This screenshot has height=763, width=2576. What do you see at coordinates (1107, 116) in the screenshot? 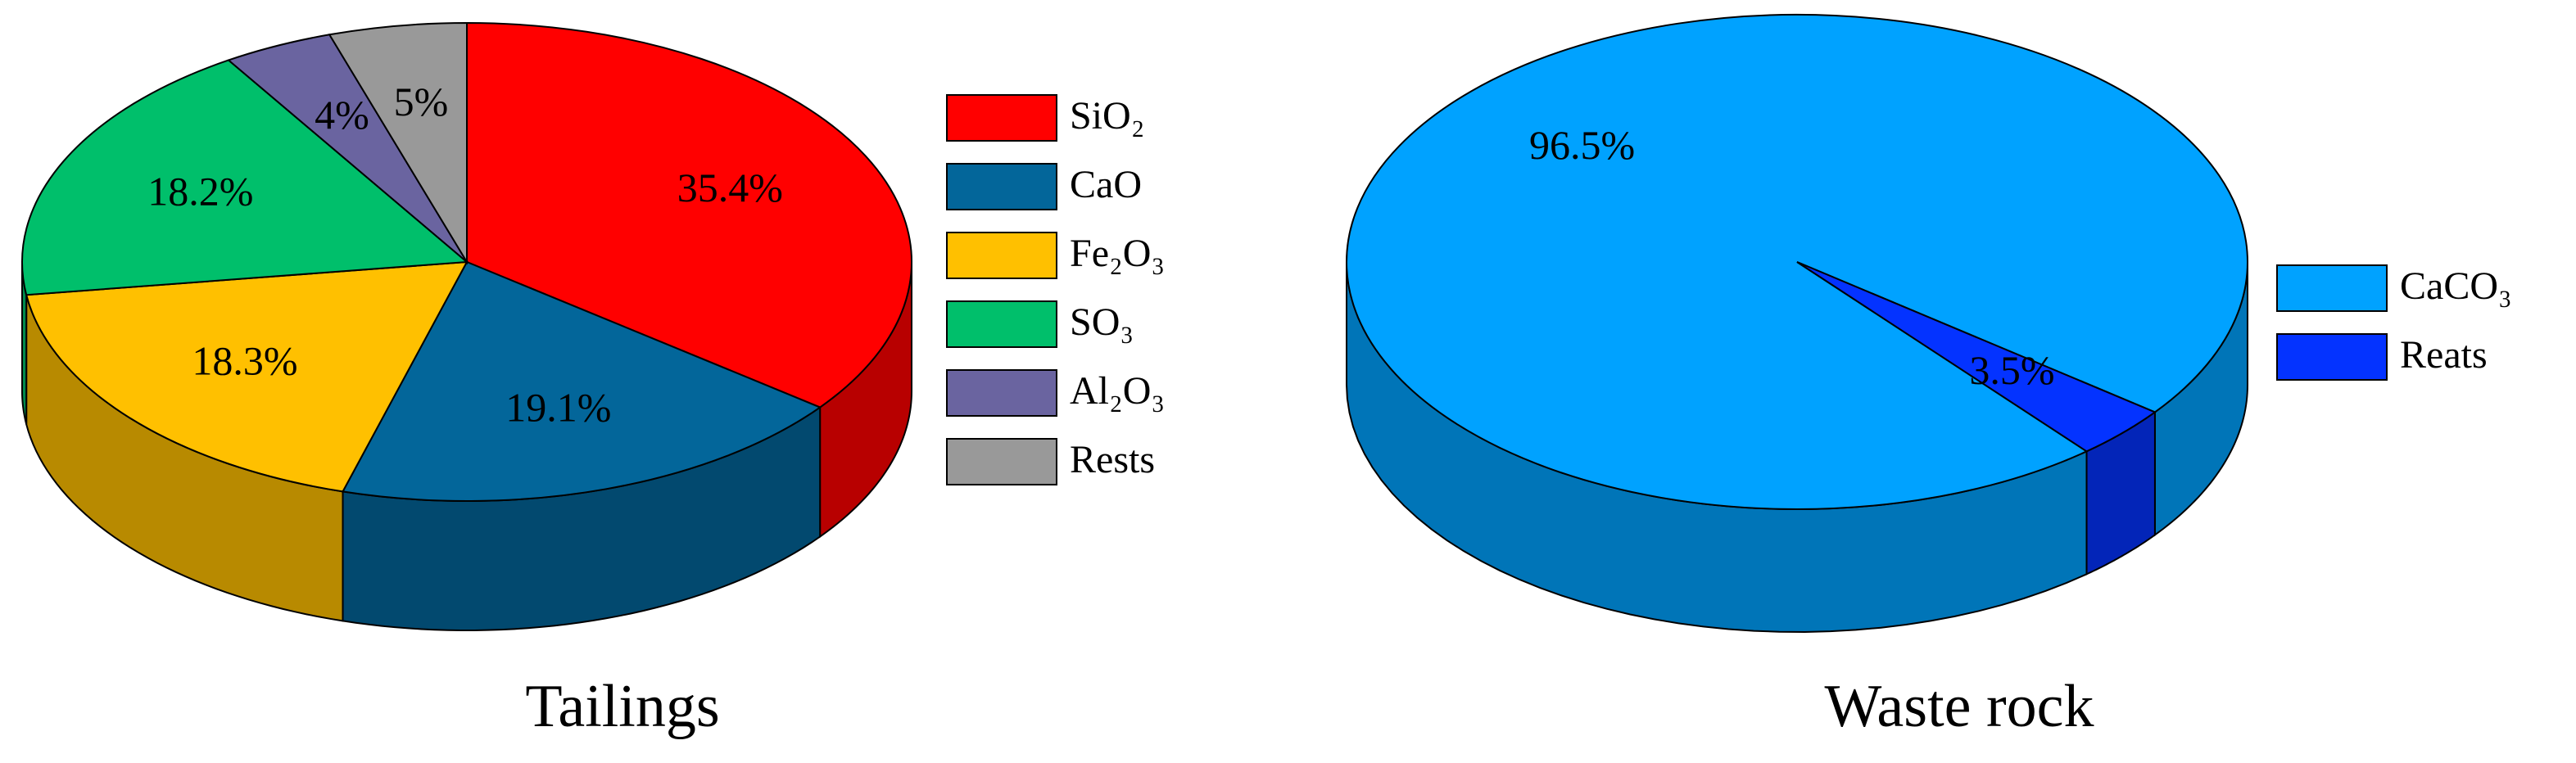
I see `legend-label: SiO₂` at bounding box center [1107, 116].